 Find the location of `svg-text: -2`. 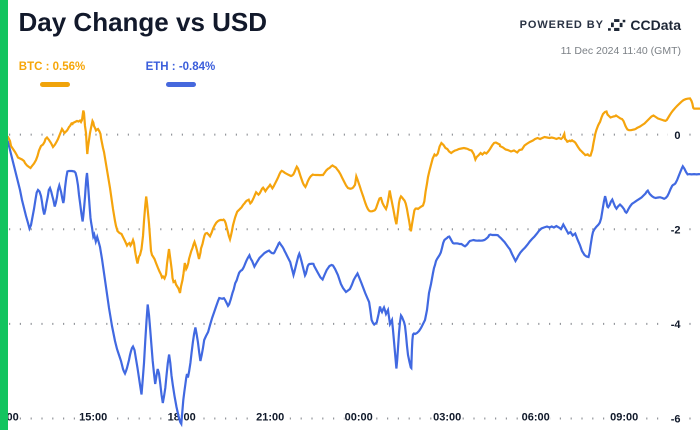

svg-text: -2 is located at coordinates (676, 231).